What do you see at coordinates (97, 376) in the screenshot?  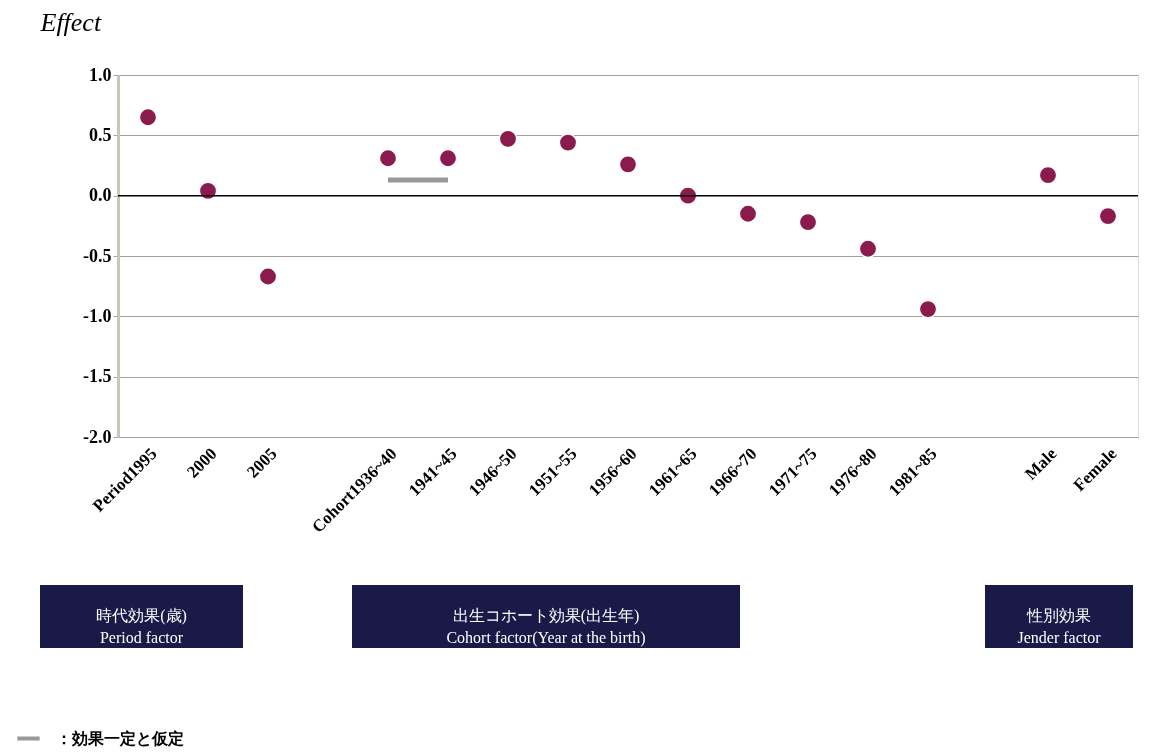 I see `y-tick-label: -1.5` at bounding box center [97, 376].